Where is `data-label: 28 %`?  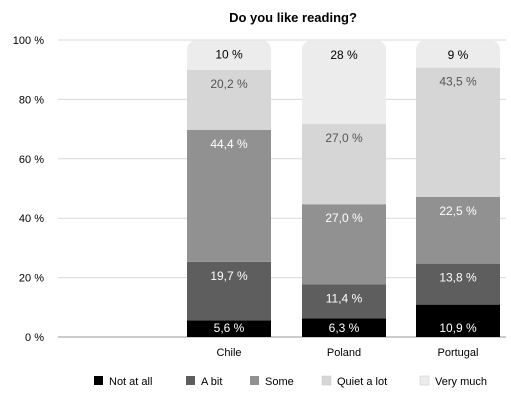 data-label: 28 % is located at coordinates (344, 55).